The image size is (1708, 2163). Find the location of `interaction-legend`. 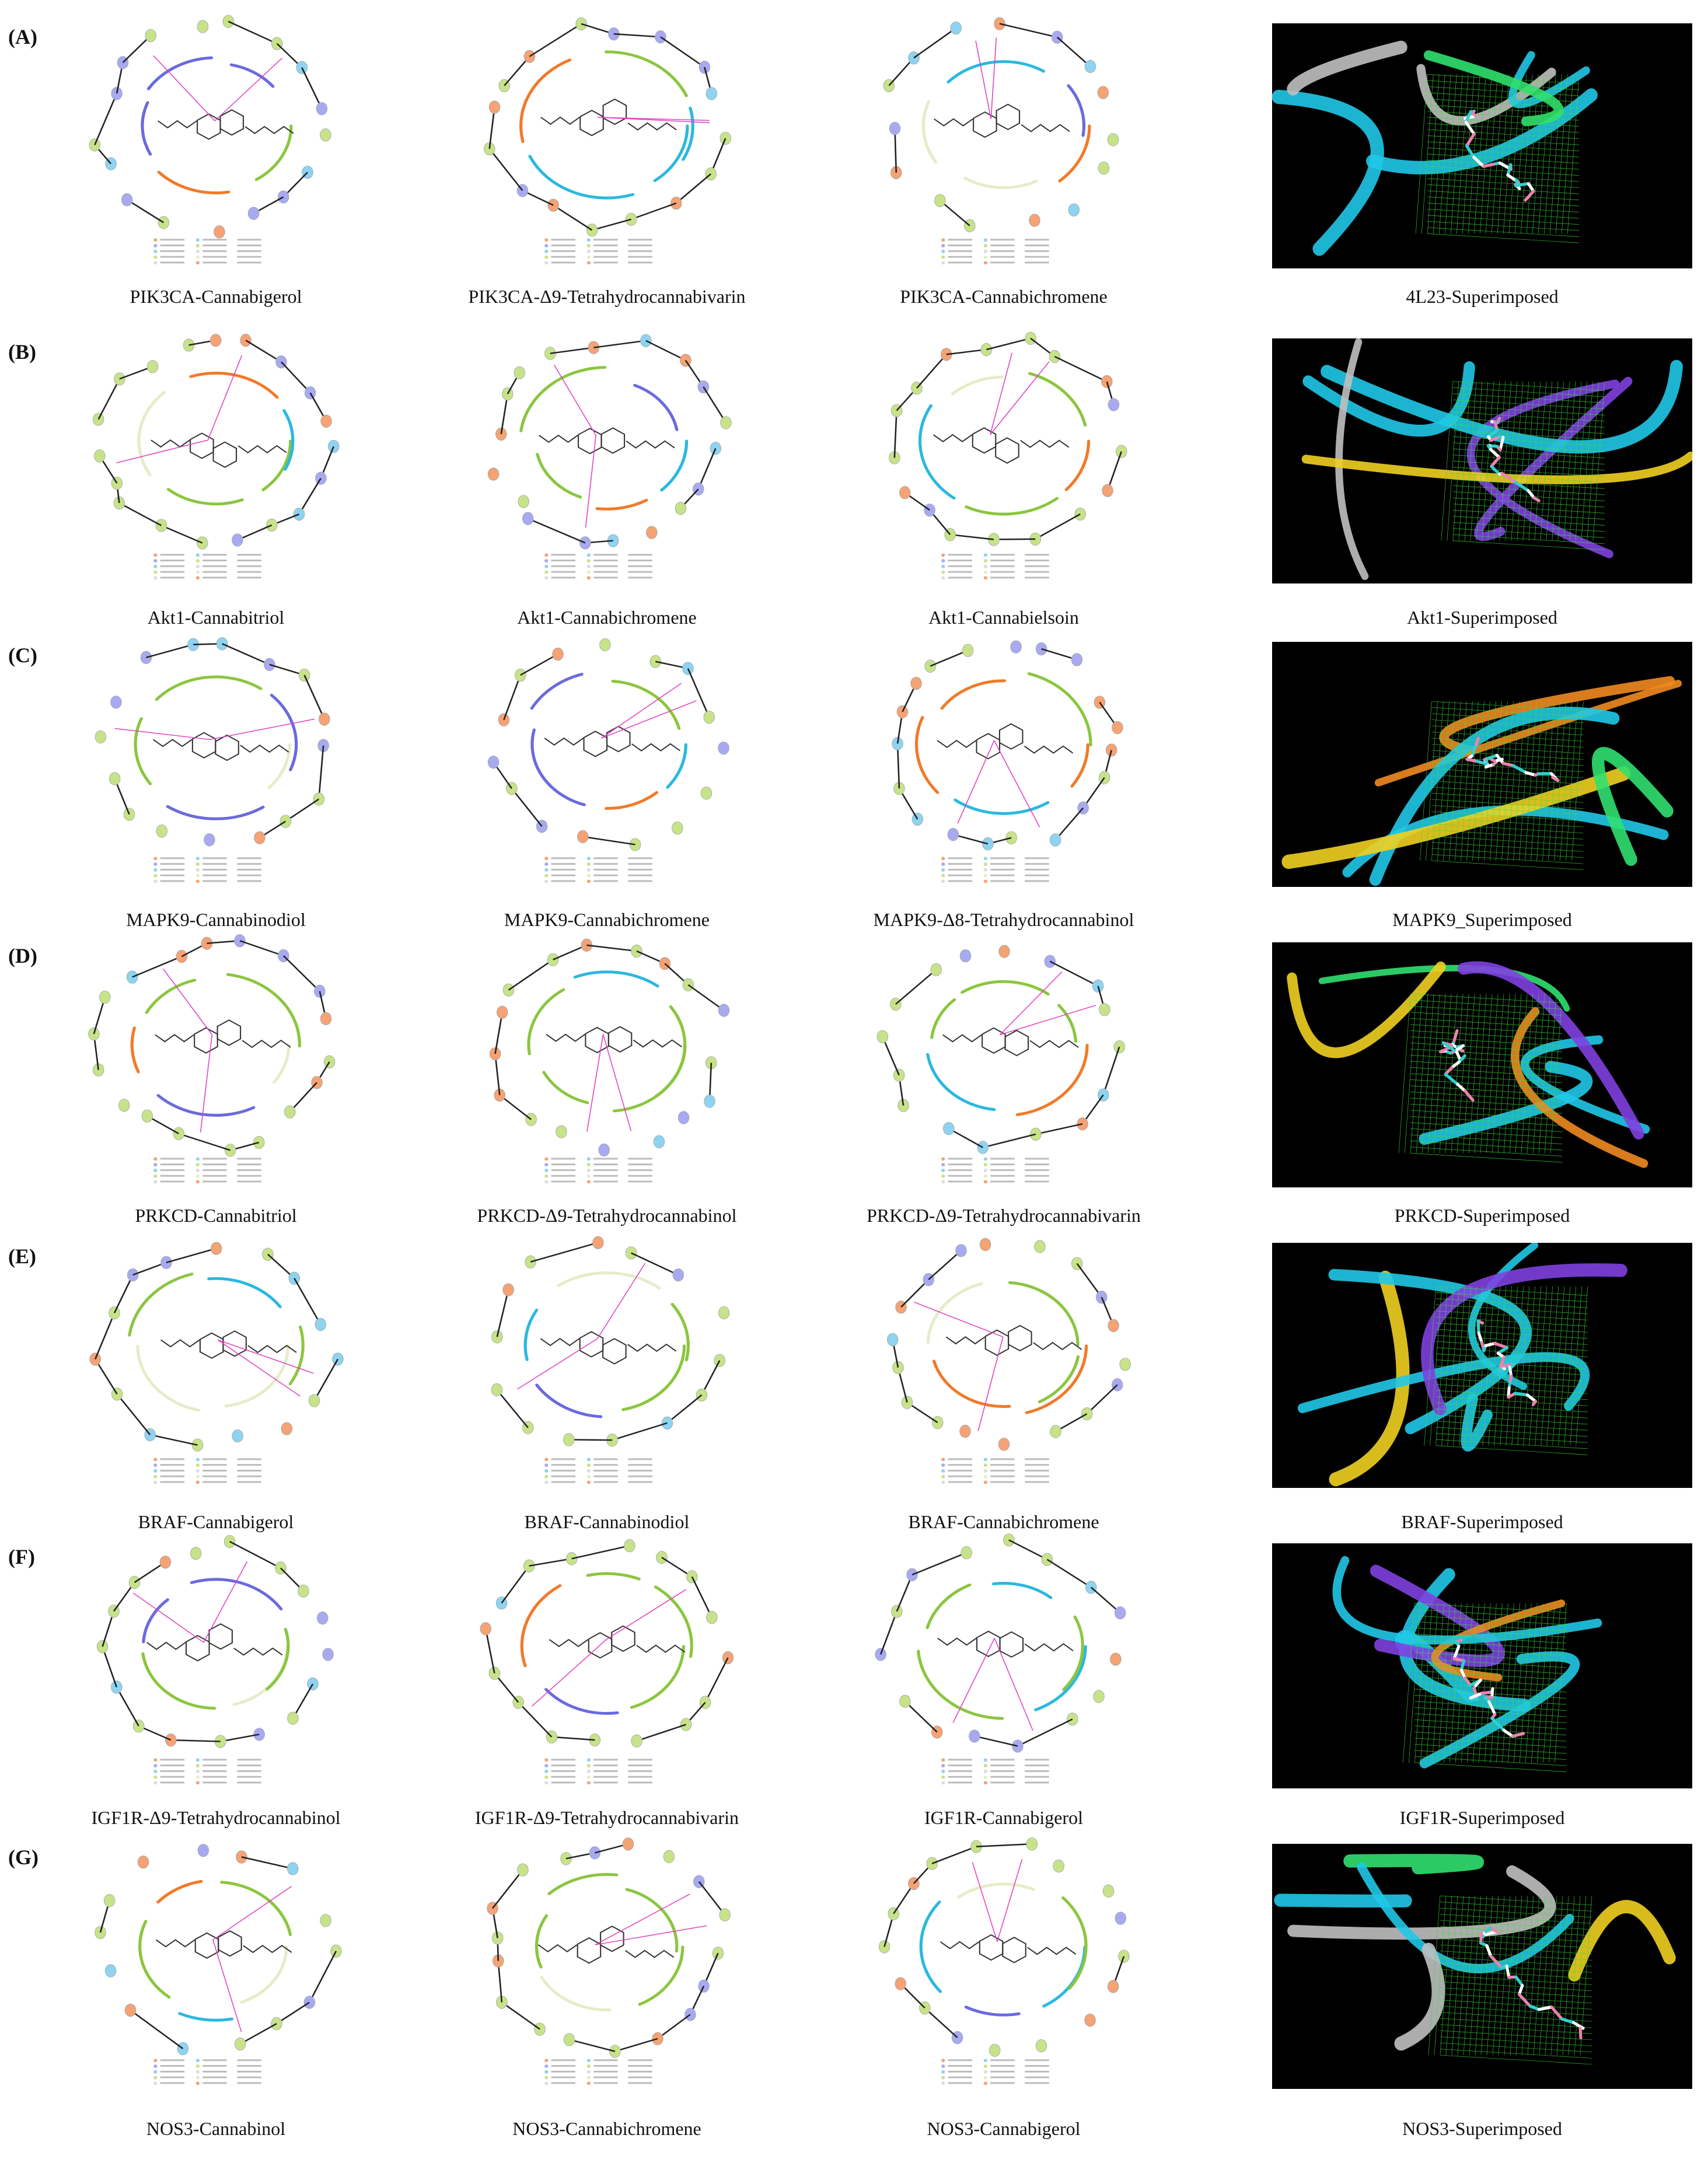

interaction-legend is located at coordinates (207, 1471).